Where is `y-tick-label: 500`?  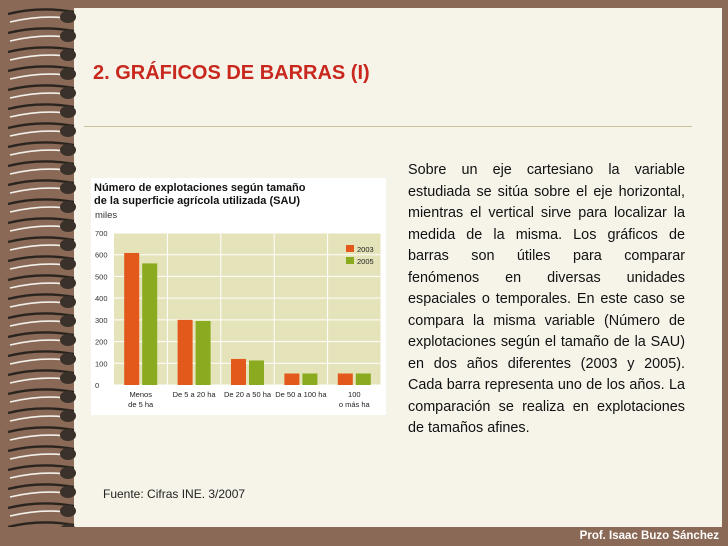
y-tick-label: 500 is located at coordinates (101, 276).